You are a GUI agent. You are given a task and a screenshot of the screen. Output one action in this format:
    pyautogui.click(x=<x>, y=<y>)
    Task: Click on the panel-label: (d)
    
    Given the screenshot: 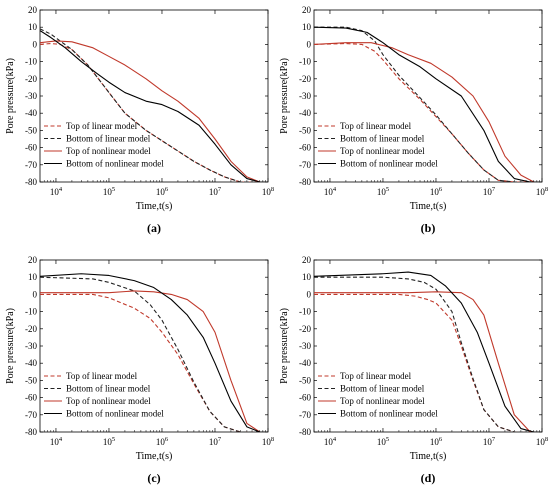 What is the action you would take?
    pyautogui.click(x=428, y=478)
    